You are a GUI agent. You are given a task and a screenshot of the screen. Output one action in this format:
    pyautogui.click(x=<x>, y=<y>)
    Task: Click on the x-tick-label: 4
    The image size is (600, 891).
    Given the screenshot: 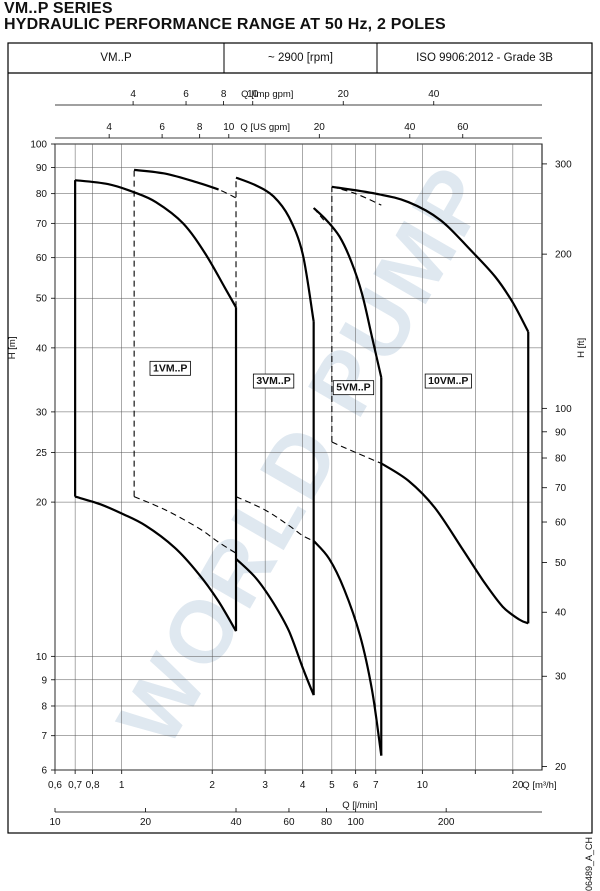 What is the action you would take?
    pyautogui.click(x=303, y=785)
    